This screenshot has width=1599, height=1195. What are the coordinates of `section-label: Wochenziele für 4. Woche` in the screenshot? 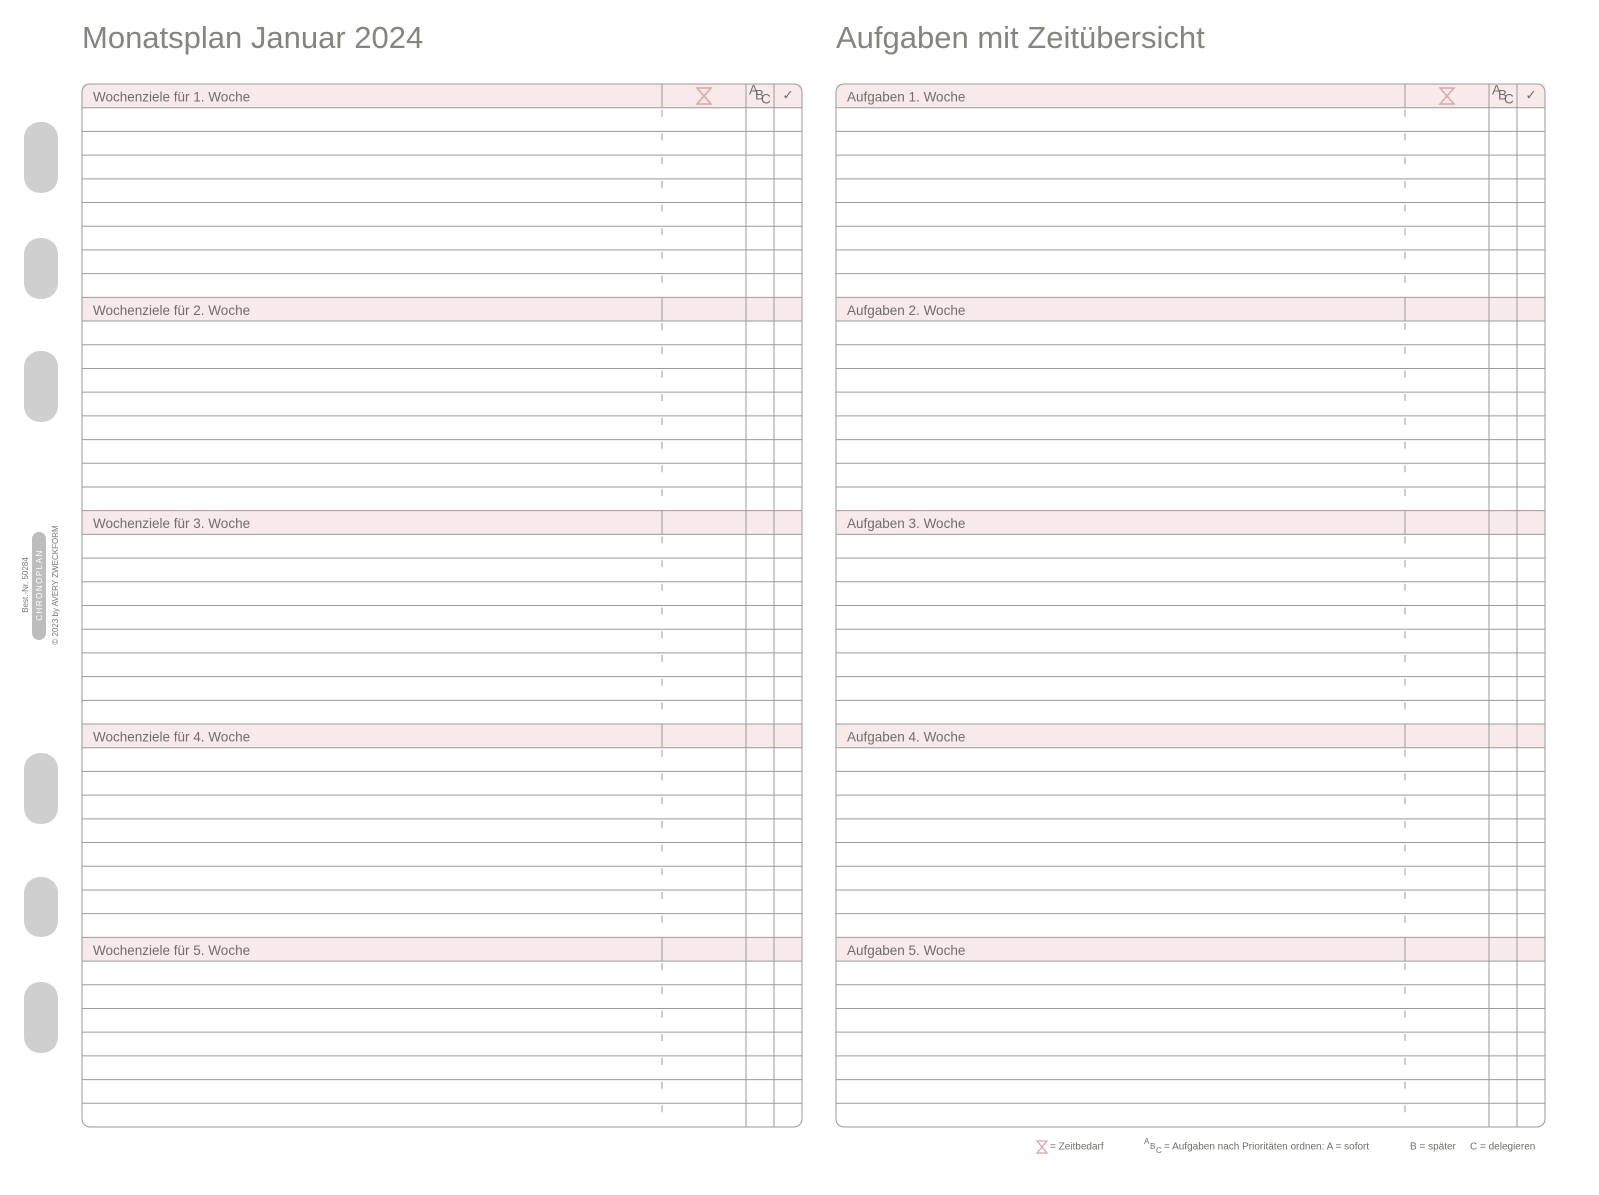 It's located at (171, 736).